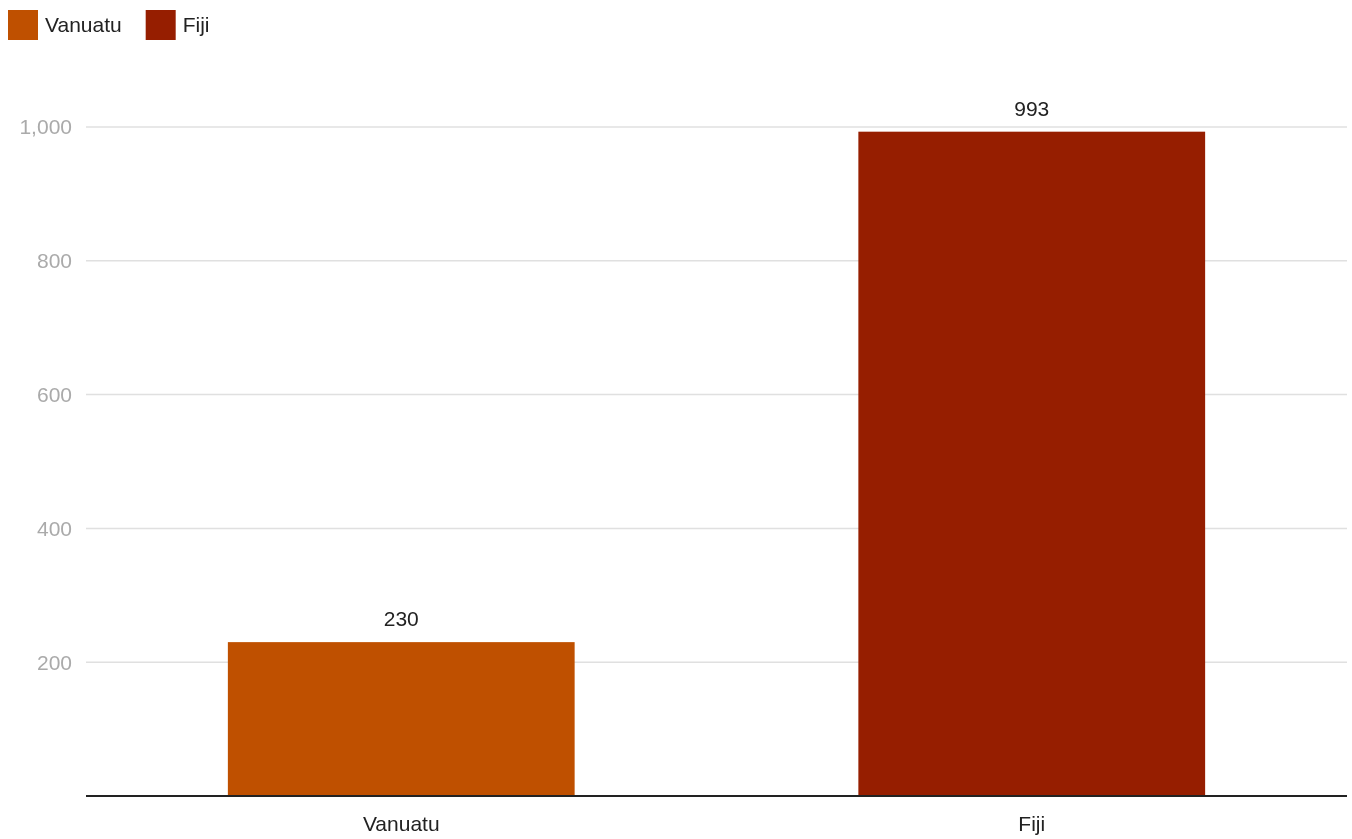 The height and width of the screenshot is (839, 1352). What do you see at coordinates (45, 127) in the screenshot?
I see `y-tick-label: 1,000` at bounding box center [45, 127].